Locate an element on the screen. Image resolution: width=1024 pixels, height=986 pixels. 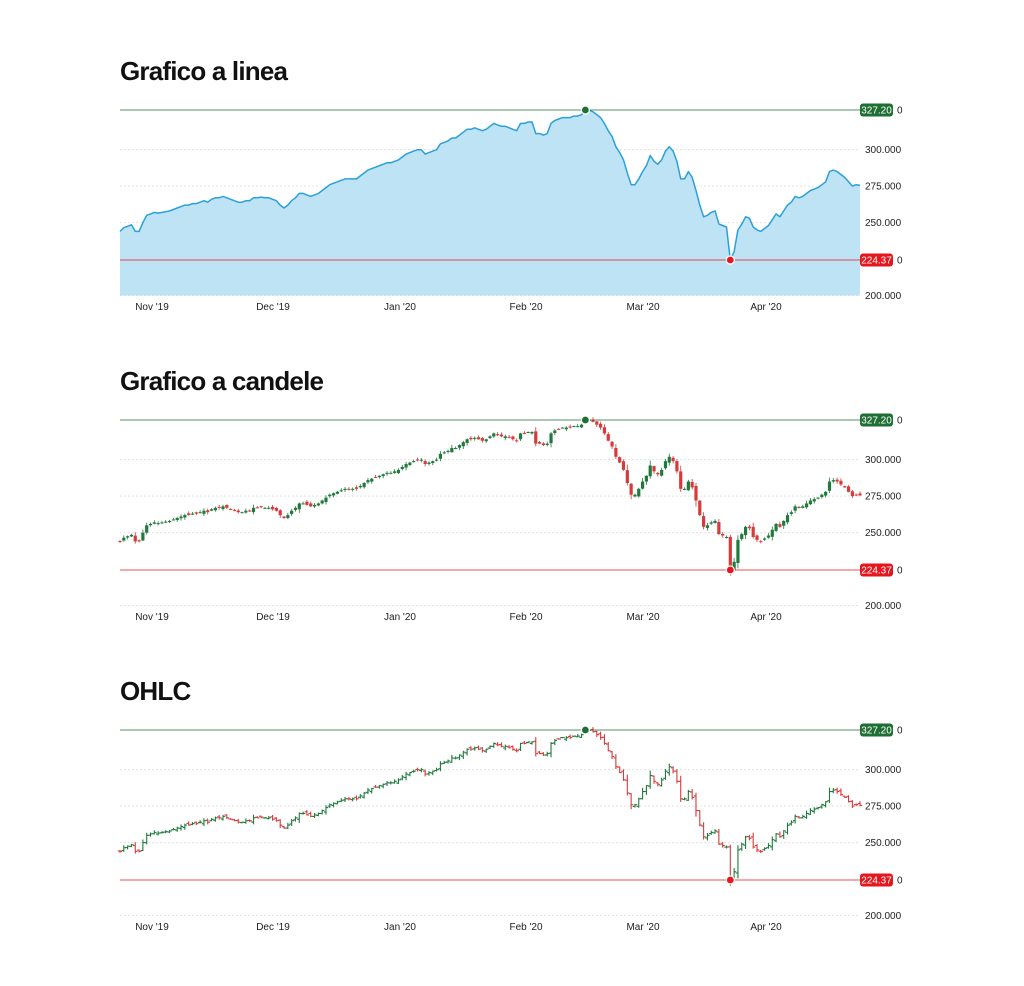
x-tick-label: Mar '20 is located at coordinates (642, 307).